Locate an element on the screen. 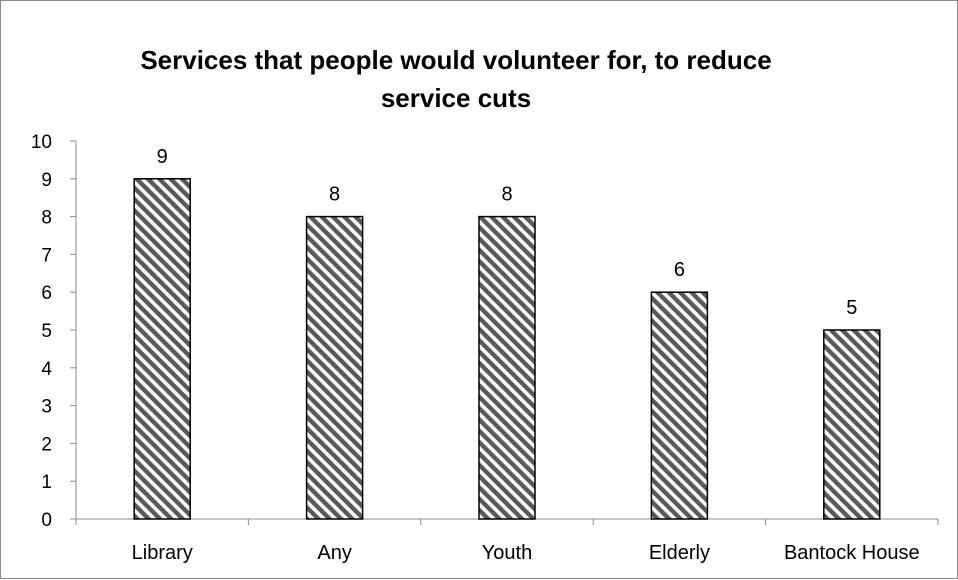  y-tick-label: 7 is located at coordinates (46, 255).